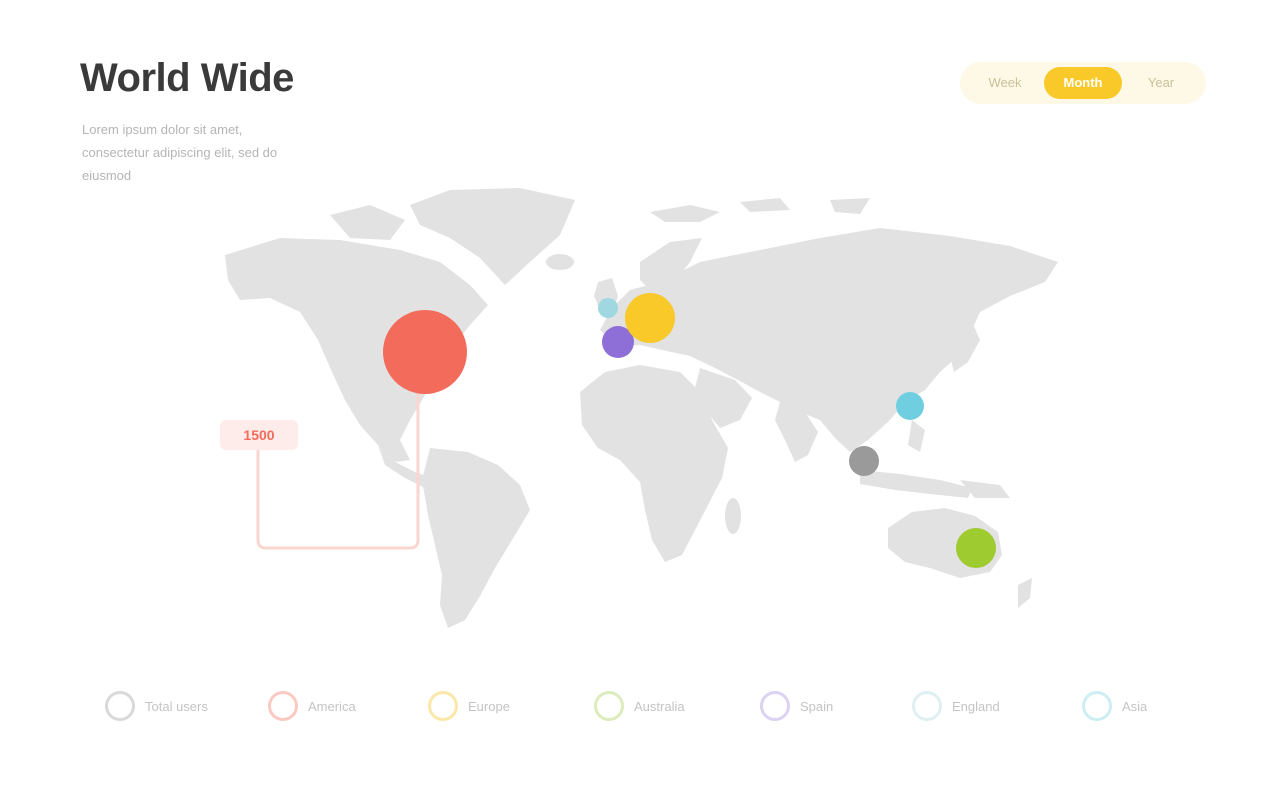  What do you see at coordinates (976, 548) in the screenshot?
I see `marker-australia` at bounding box center [976, 548].